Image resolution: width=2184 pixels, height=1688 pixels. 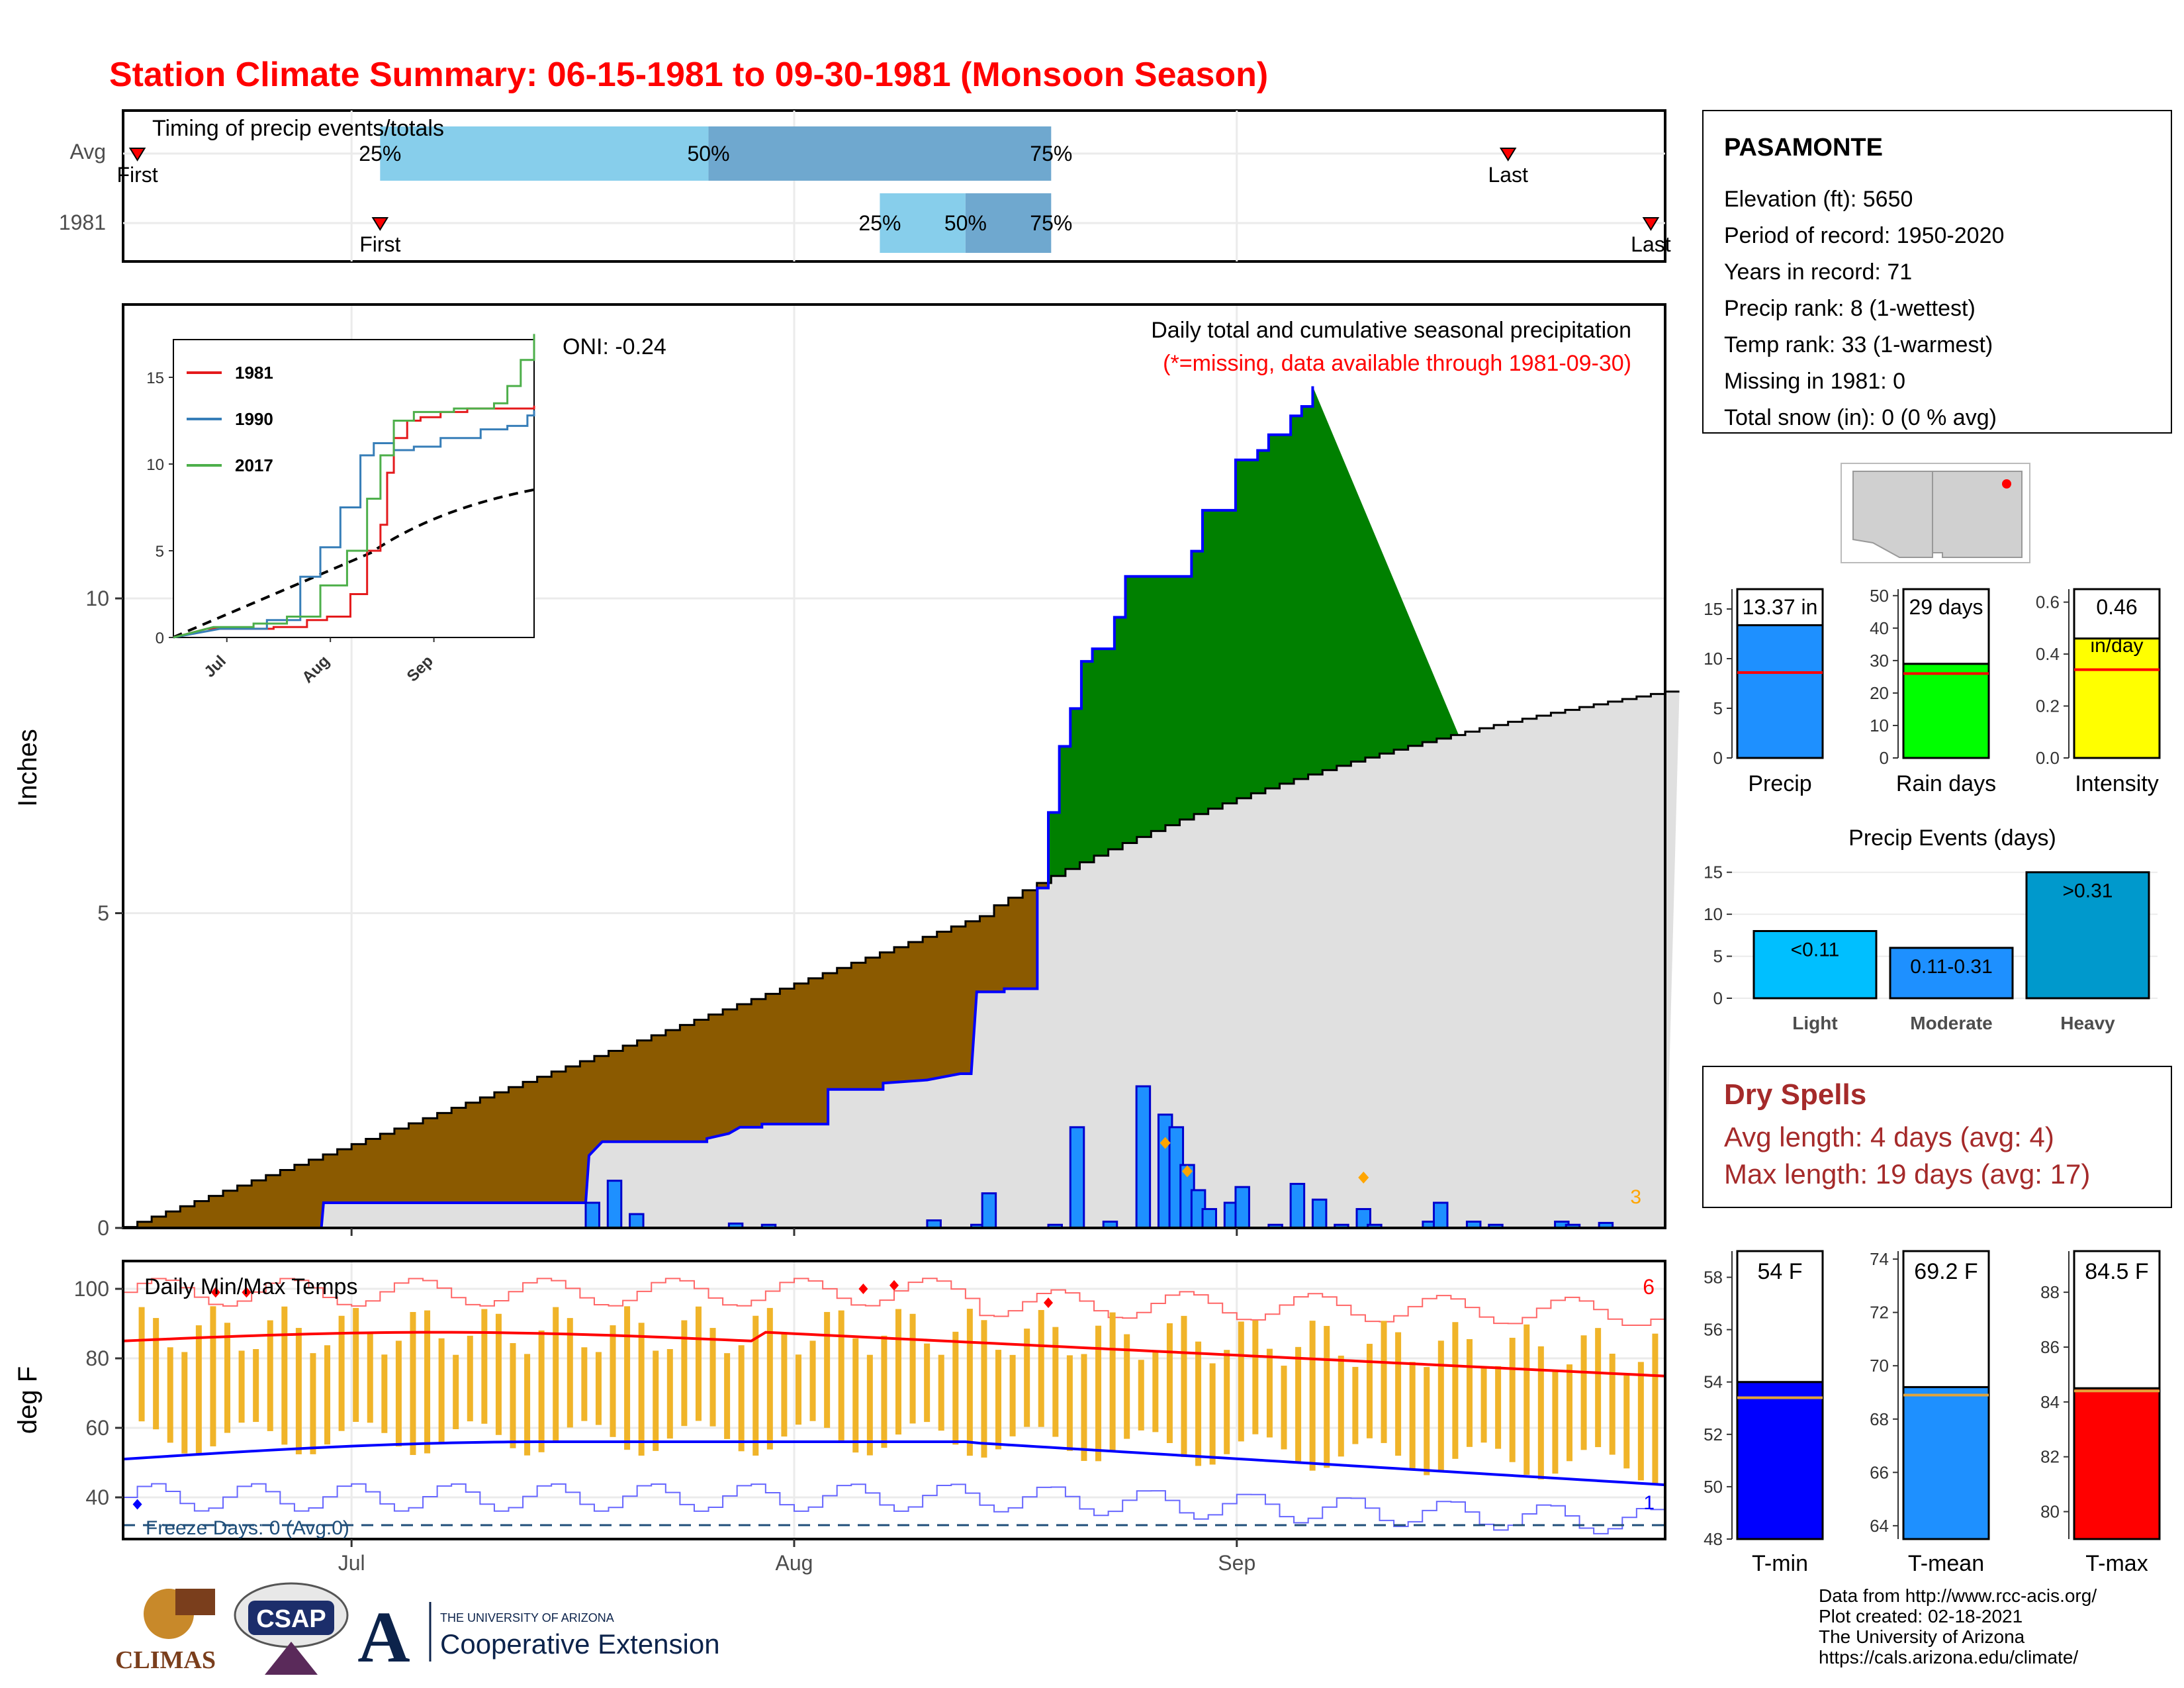 What do you see at coordinates (2117, 614) in the screenshot?
I see `summary-value-box` at bounding box center [2117, 614].